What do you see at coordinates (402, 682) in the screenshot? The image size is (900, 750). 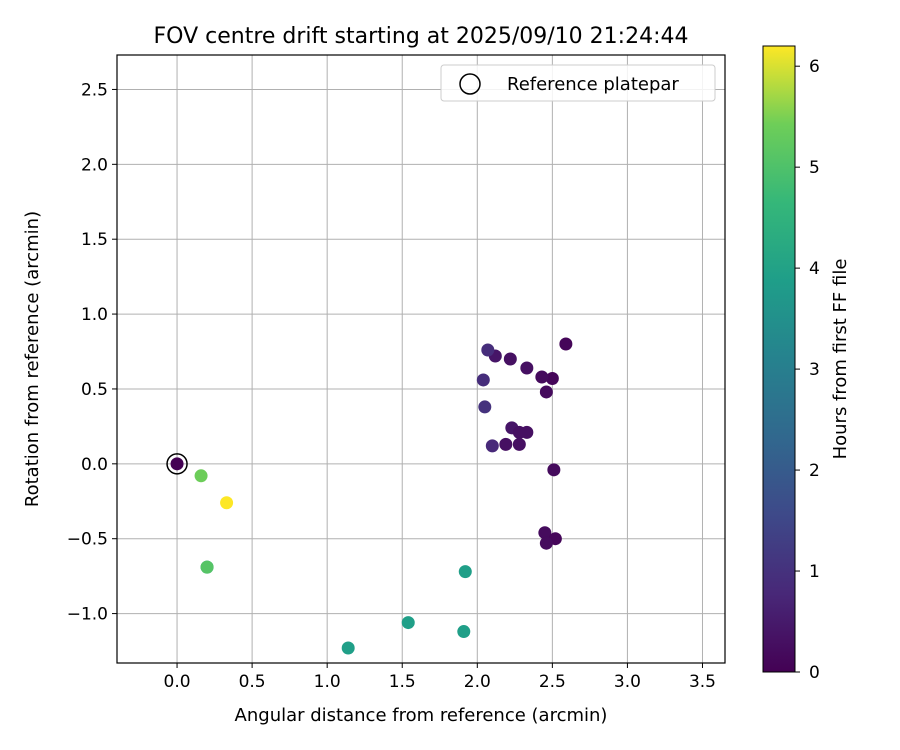 I see `x-tick-label: 1.5` at bounding box center [402, 682].